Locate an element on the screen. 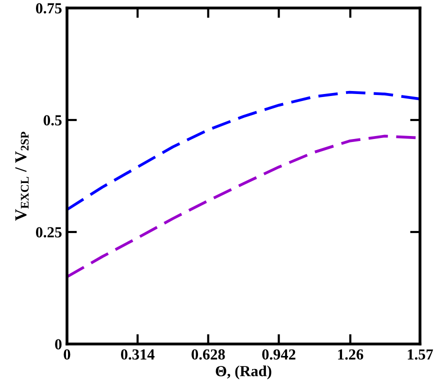 This screenshot has width=436, height=382. y-tick-label: 0.25 is located at coordinates (49, 232).